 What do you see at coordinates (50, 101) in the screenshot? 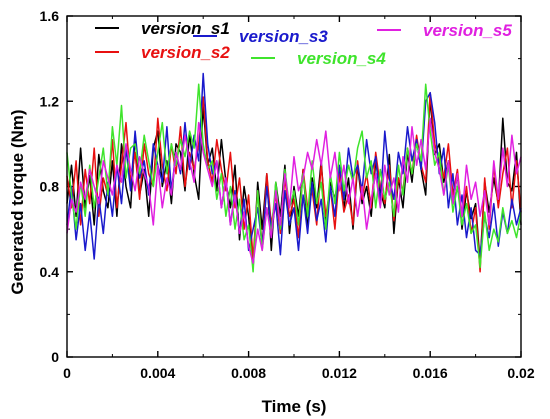
I see `y-tick-label: 1.2` at bounding box center [50, 101].